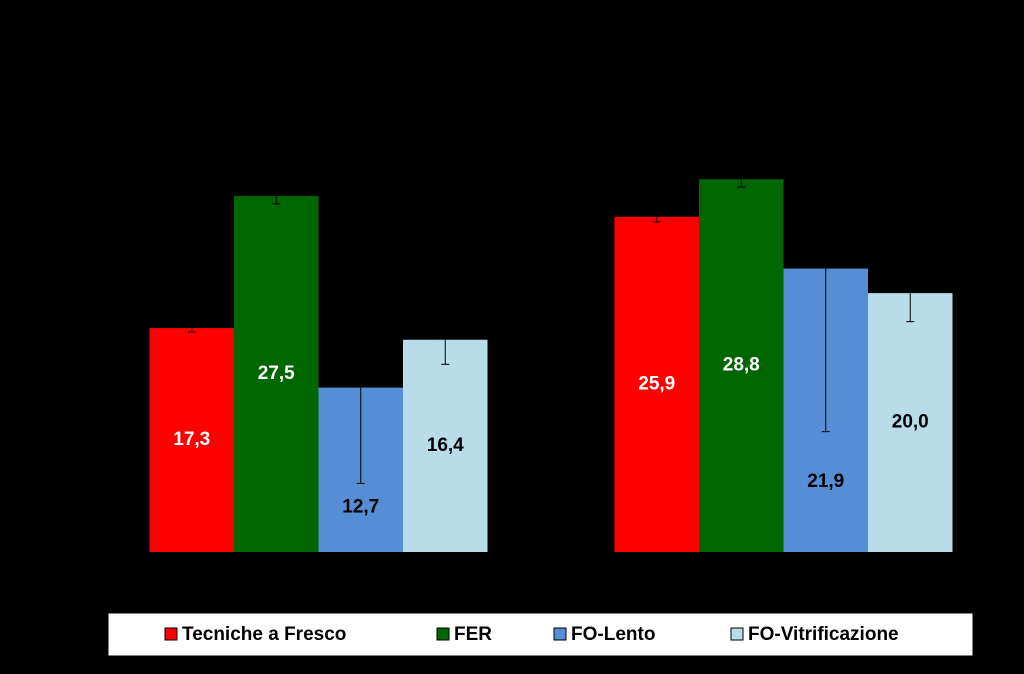 The width and height of the screenshot is (1024, 674). I want to click on data-label: 20,0, so click(910, 422).